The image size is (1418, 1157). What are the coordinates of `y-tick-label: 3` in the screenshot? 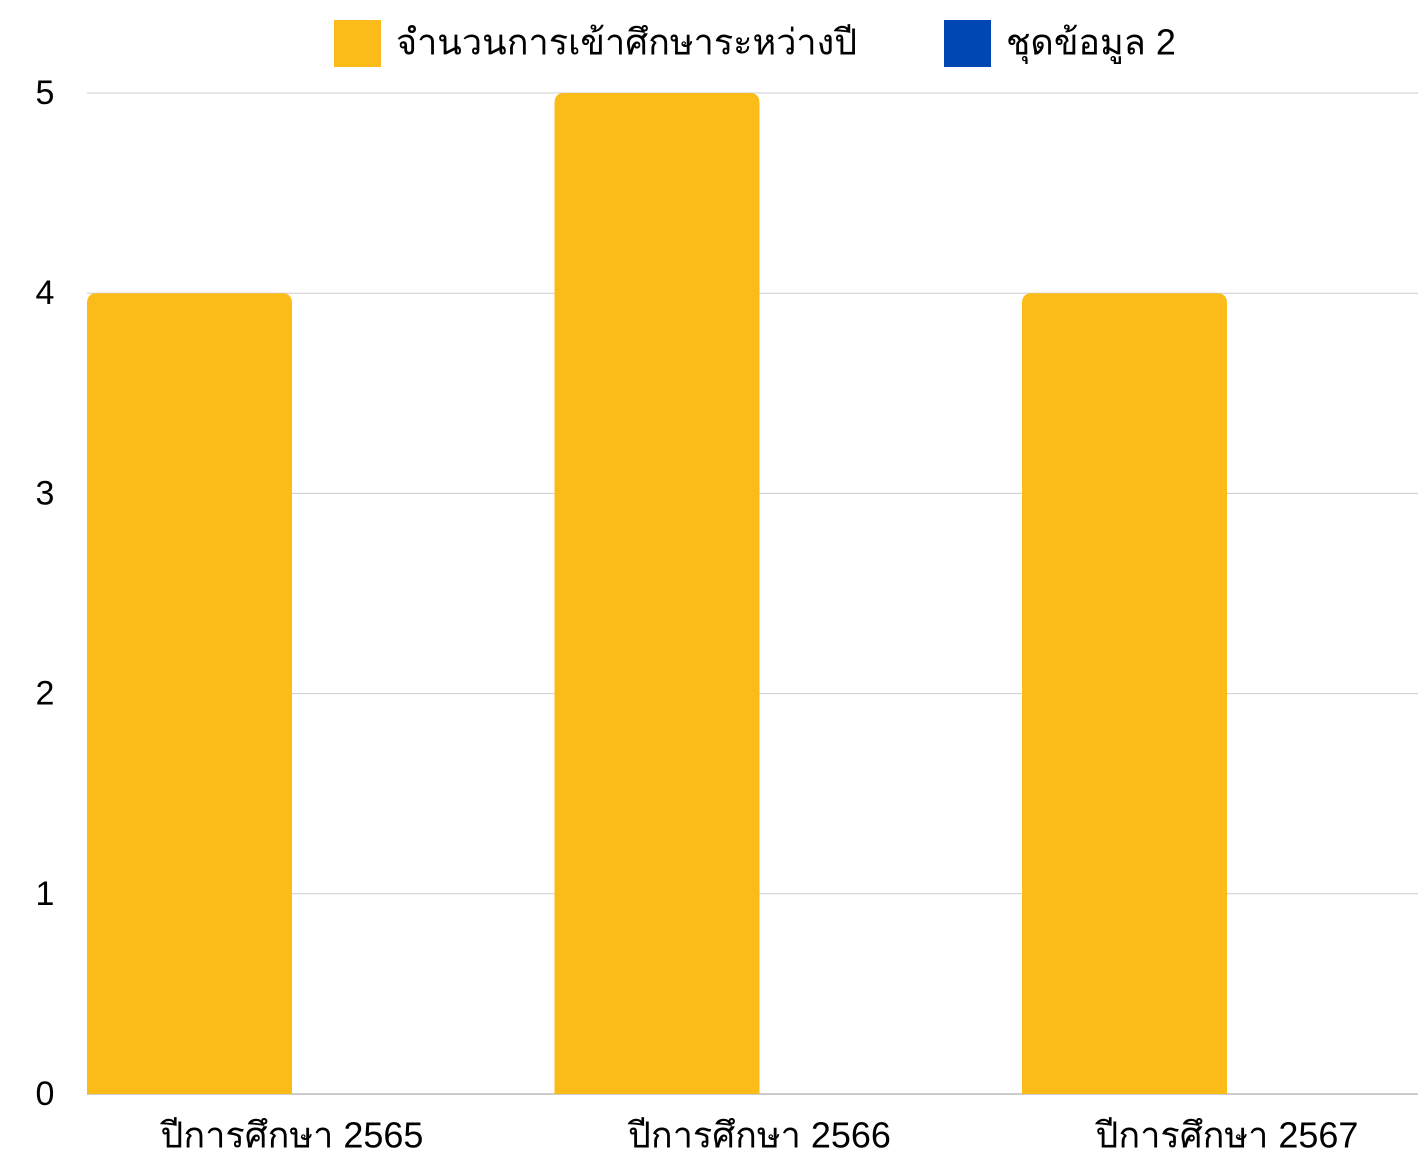 It's located at (45, 493).